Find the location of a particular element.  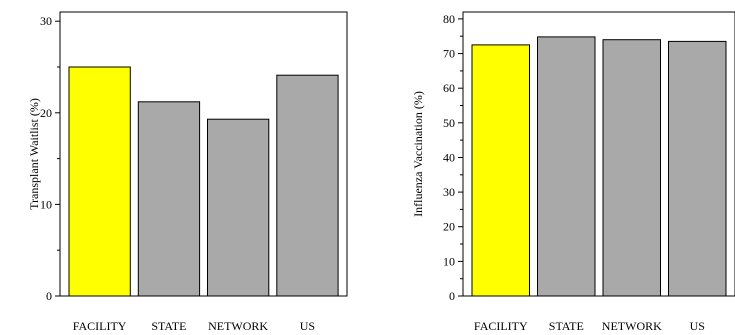

y-tick-label: 70 is located at coordinates (449, 54).